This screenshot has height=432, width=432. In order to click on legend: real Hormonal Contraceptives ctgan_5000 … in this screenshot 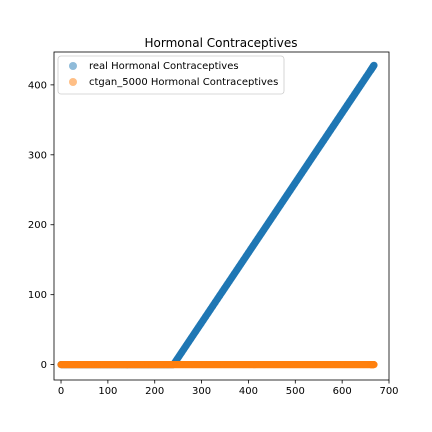, I will do `click(171, 75)`.